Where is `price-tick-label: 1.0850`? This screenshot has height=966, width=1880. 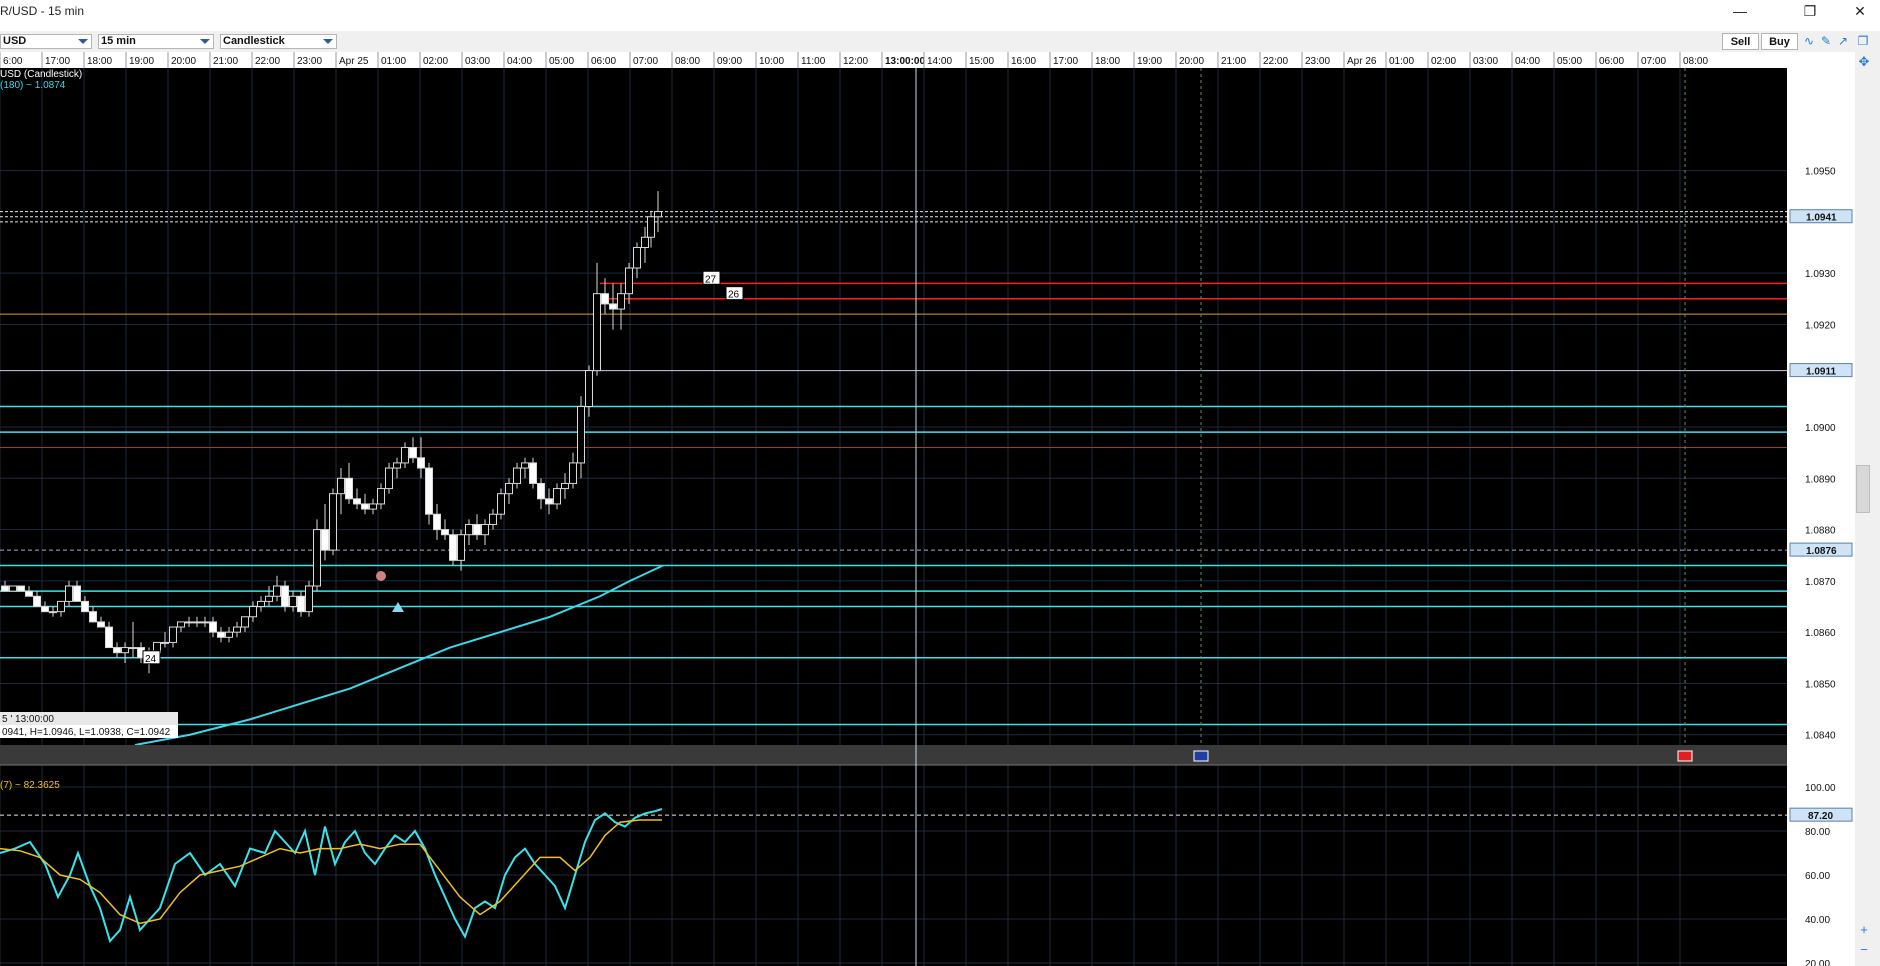
price-tick-label: 1.0850 is located at coordinates (1820, 684).